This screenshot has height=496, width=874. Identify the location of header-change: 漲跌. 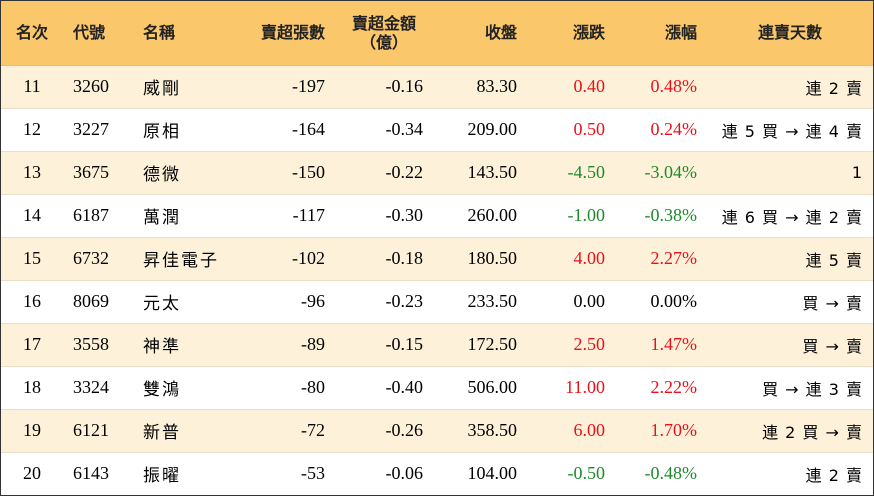
(588, 33).